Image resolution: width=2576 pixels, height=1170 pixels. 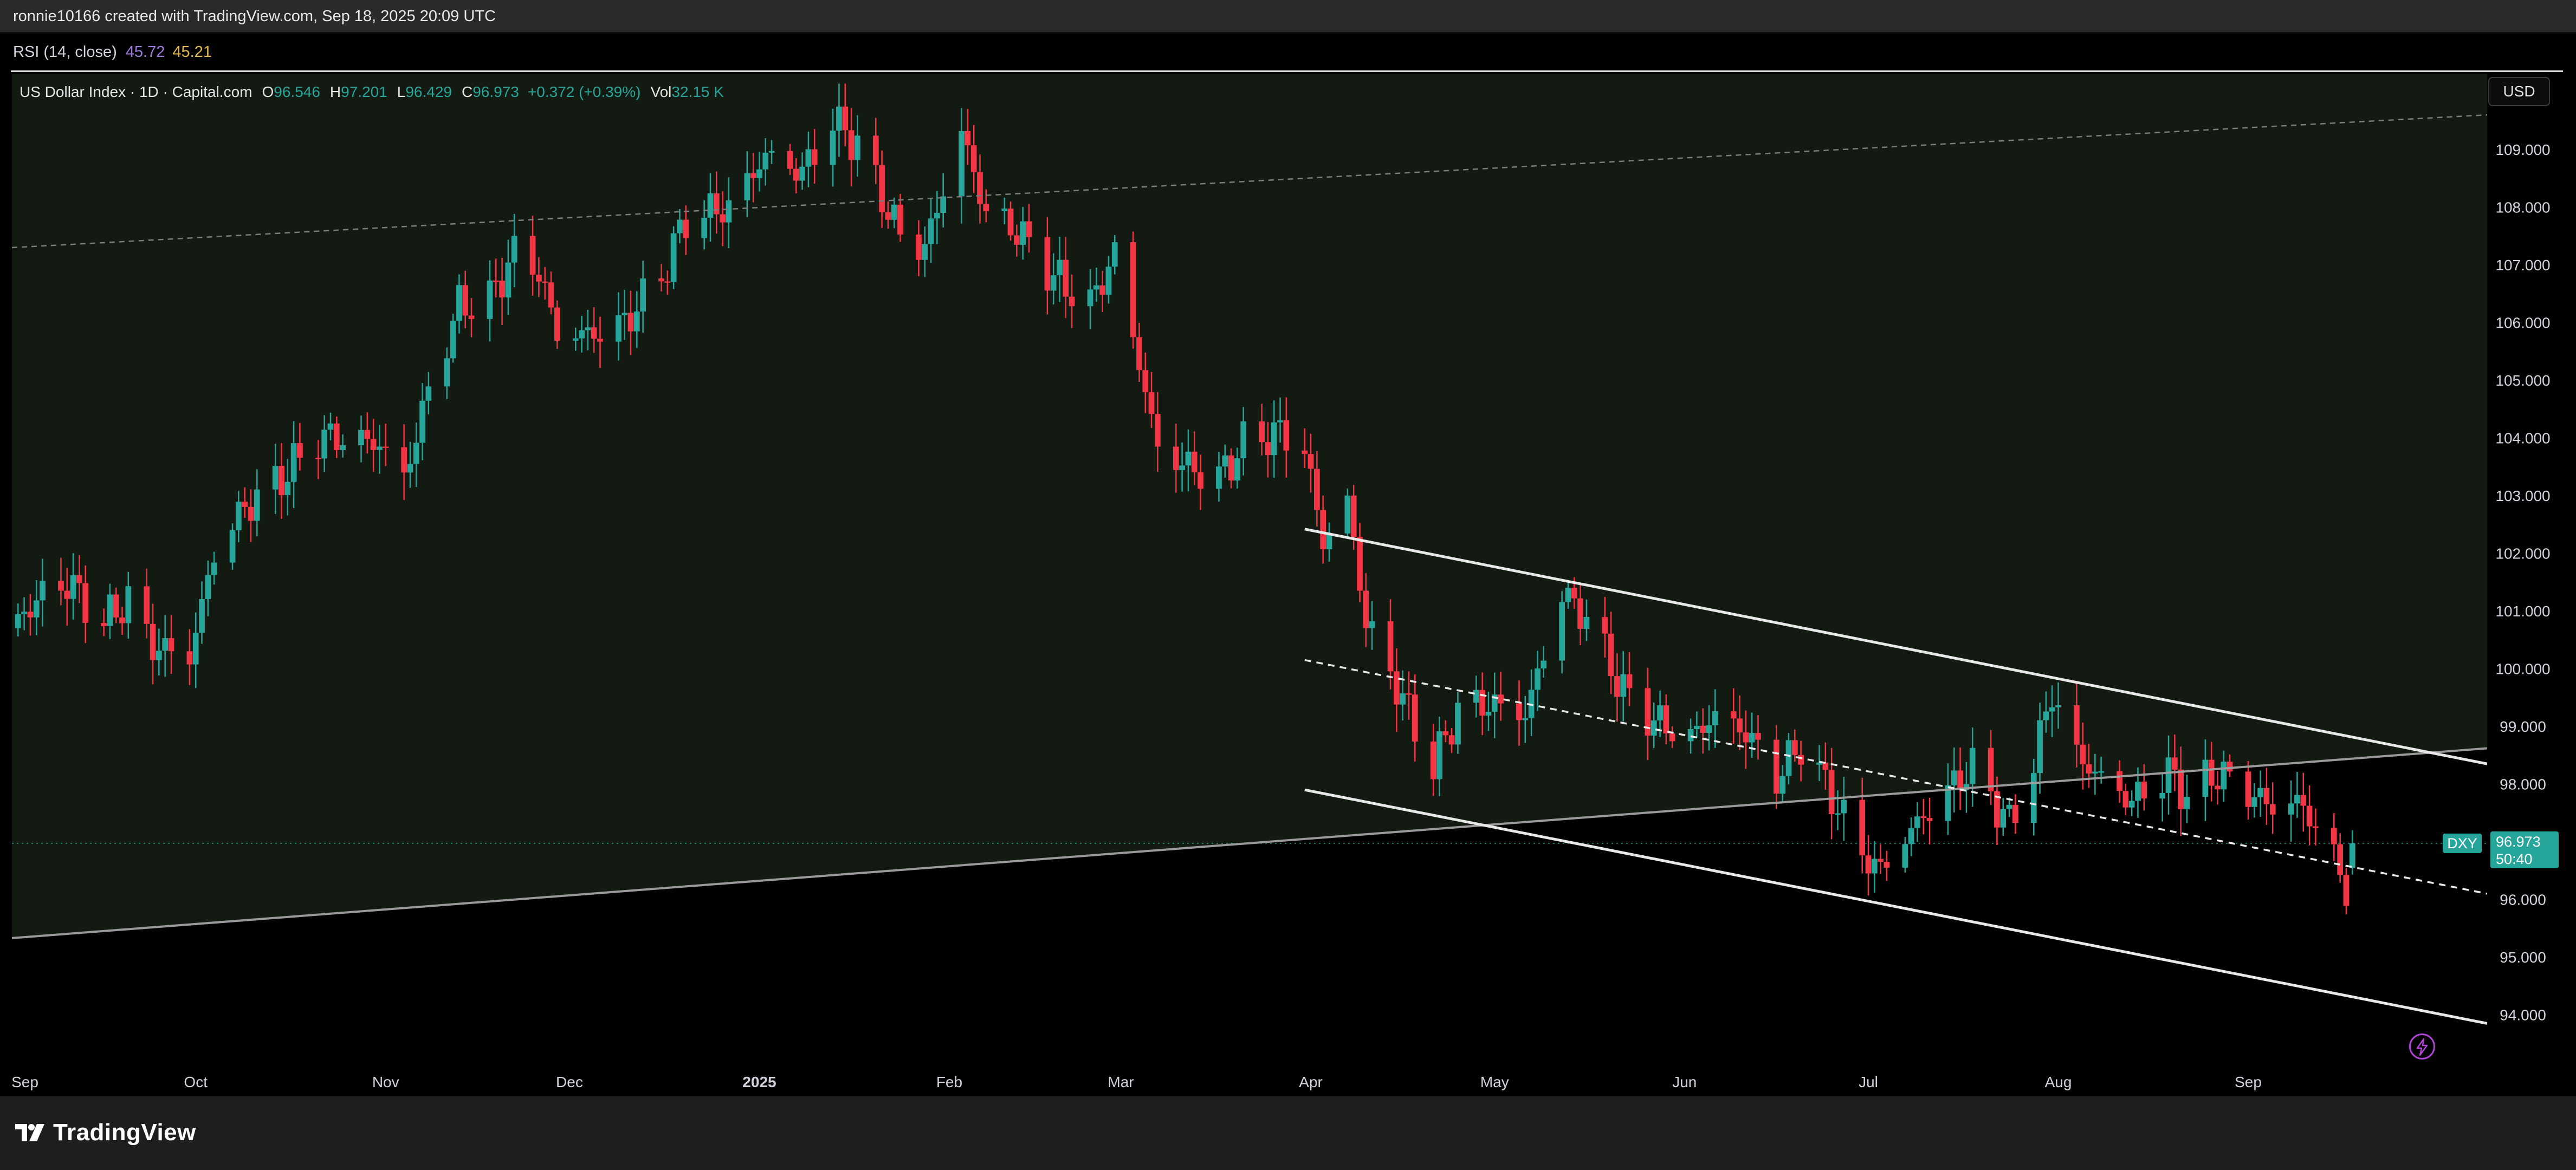 I want to click on open-value: 96.546, so click(x=297, y=91).